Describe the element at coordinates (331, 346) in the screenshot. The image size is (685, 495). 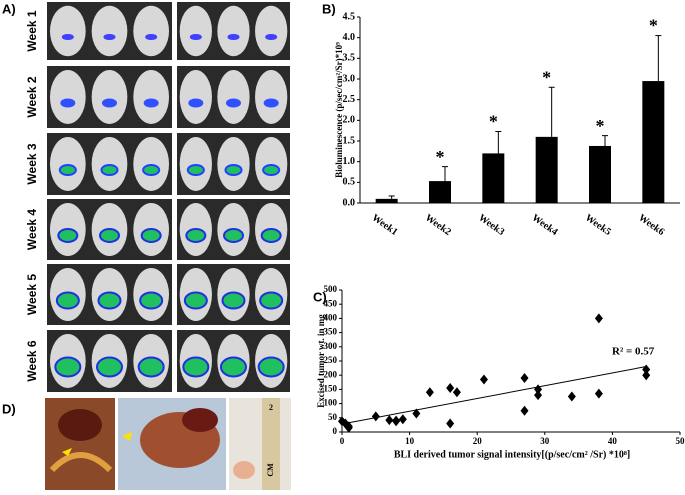
I see `y-tick-label: 300` at that location.